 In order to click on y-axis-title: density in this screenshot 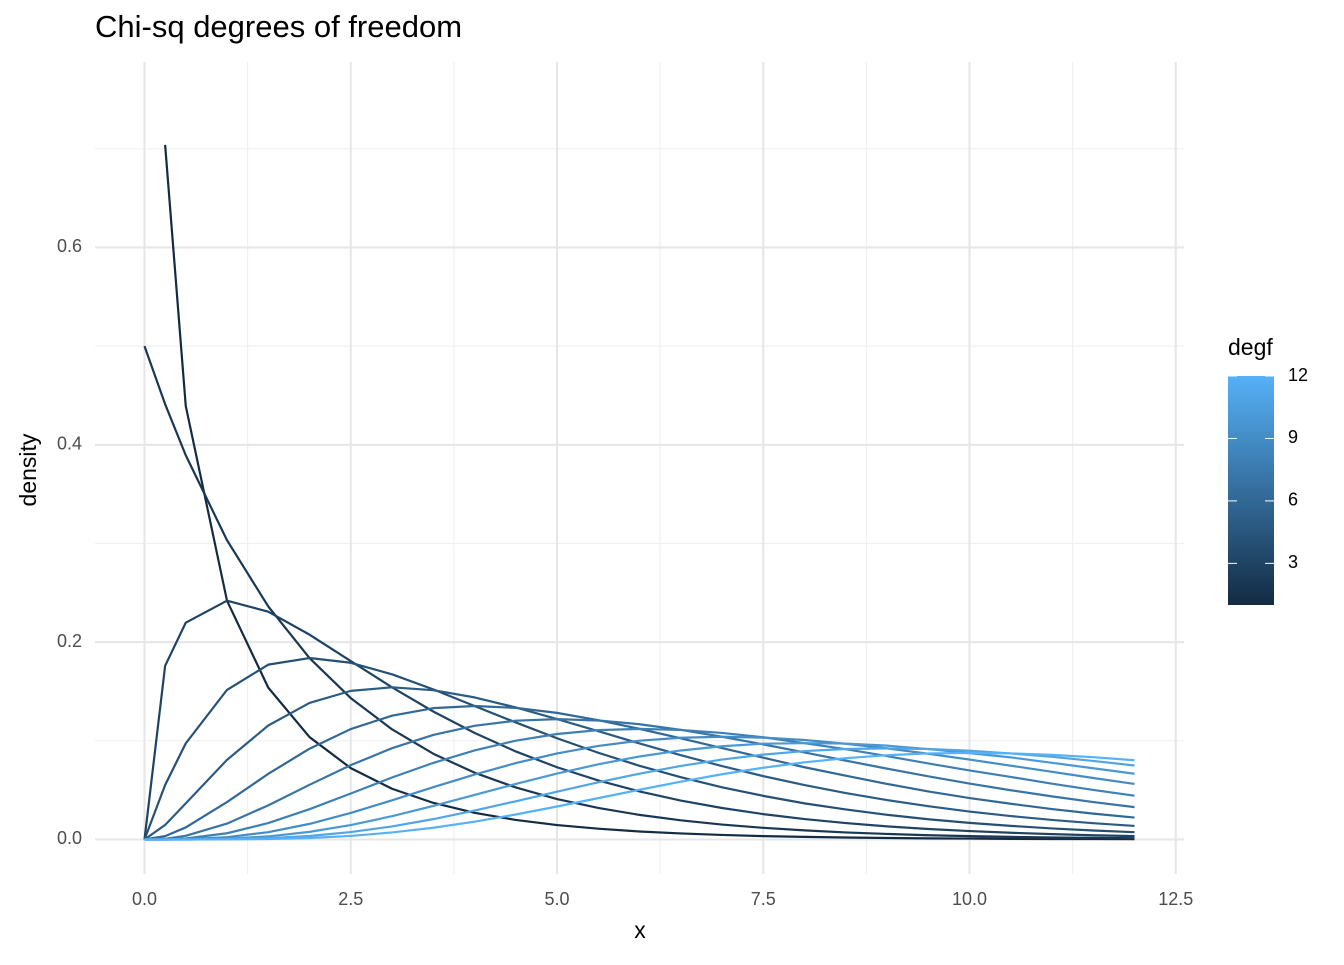, I will do `click(28, 469)`.